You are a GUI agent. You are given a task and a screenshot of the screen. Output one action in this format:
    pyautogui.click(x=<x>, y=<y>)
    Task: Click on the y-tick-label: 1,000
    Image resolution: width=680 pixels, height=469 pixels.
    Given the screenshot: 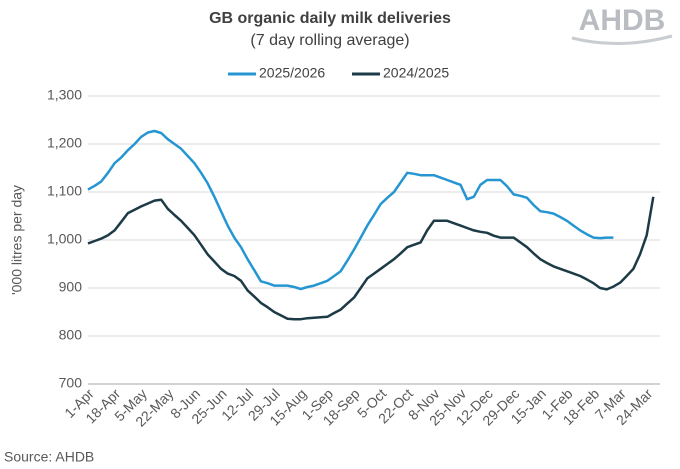 What is the action you would take?
    pyautogui.click(x=64, y=239)
    